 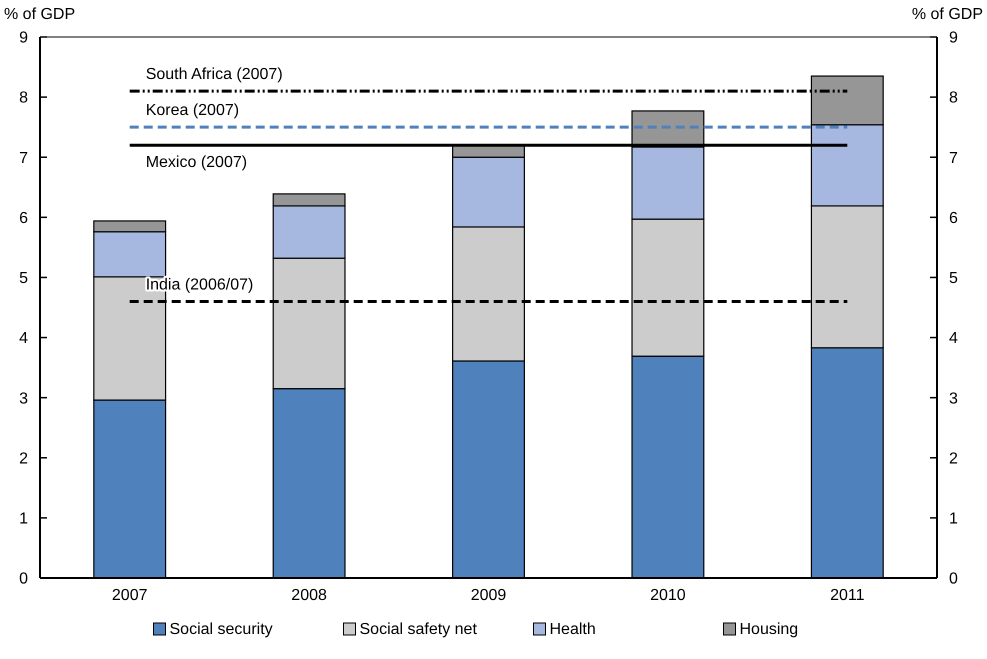 I want to click on y2-tick-label: 7, so click(x=953, y=158).